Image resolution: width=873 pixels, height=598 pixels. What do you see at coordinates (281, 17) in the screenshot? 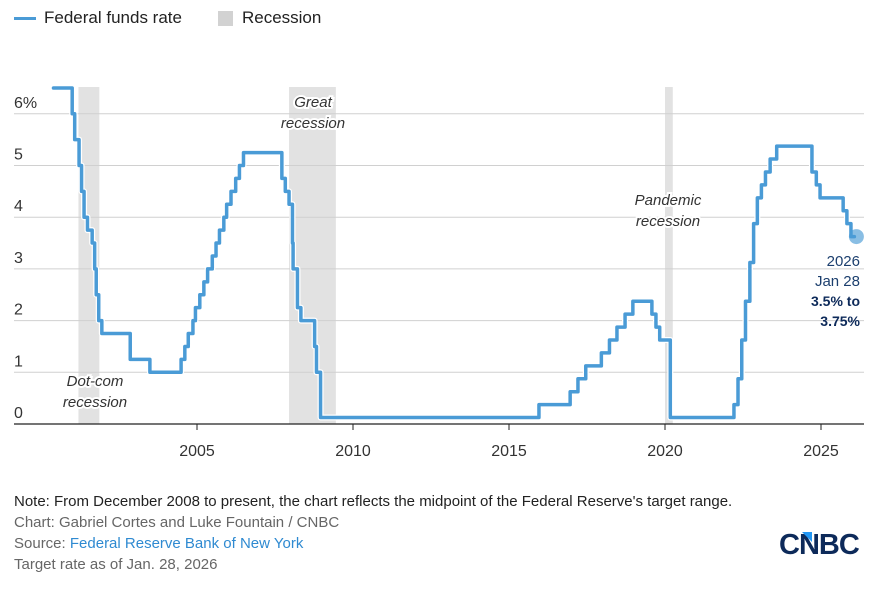
I see `legend-label: Recession` at bounding box center [281, 17].